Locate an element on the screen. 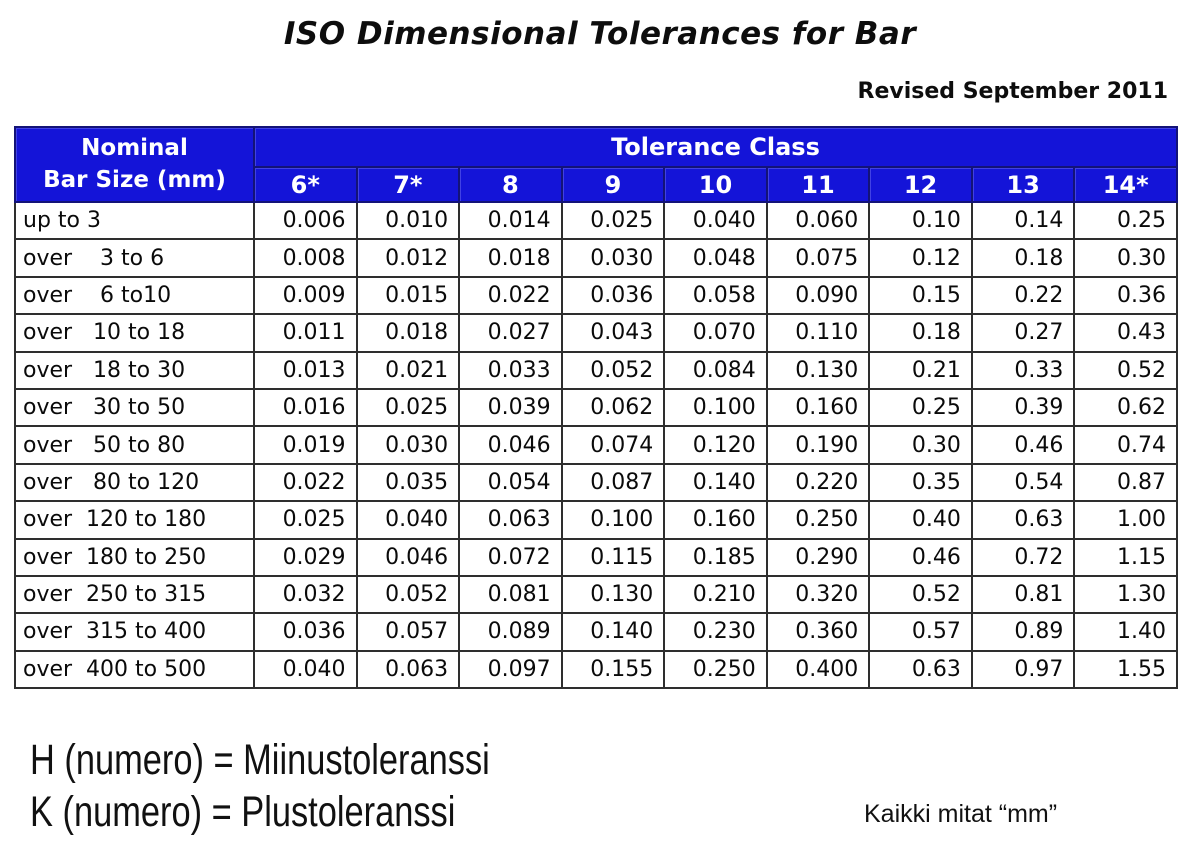  tolerance-value-cell: 0.046 is located at coordinates (408, 557).